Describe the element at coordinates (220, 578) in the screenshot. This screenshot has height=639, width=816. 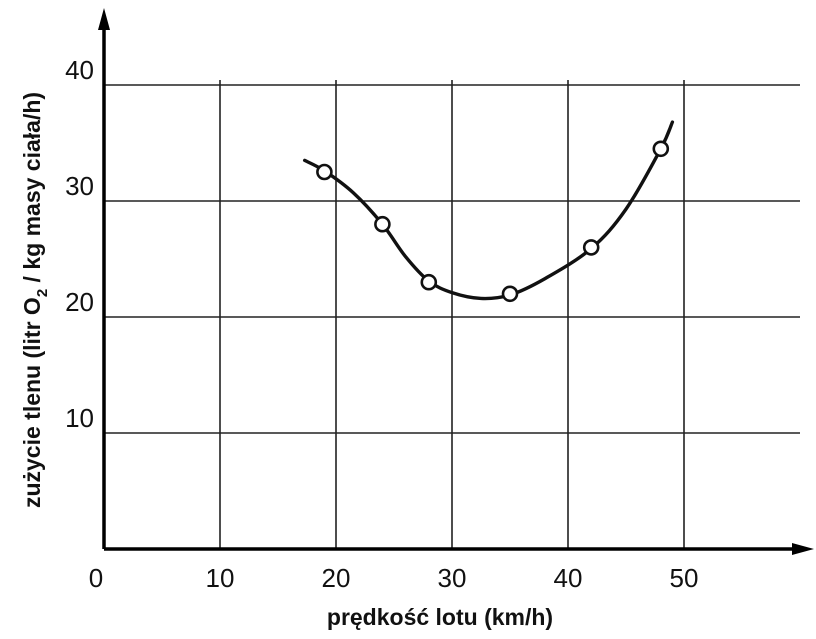
I see `x-tick-label-10: 10` at that location.